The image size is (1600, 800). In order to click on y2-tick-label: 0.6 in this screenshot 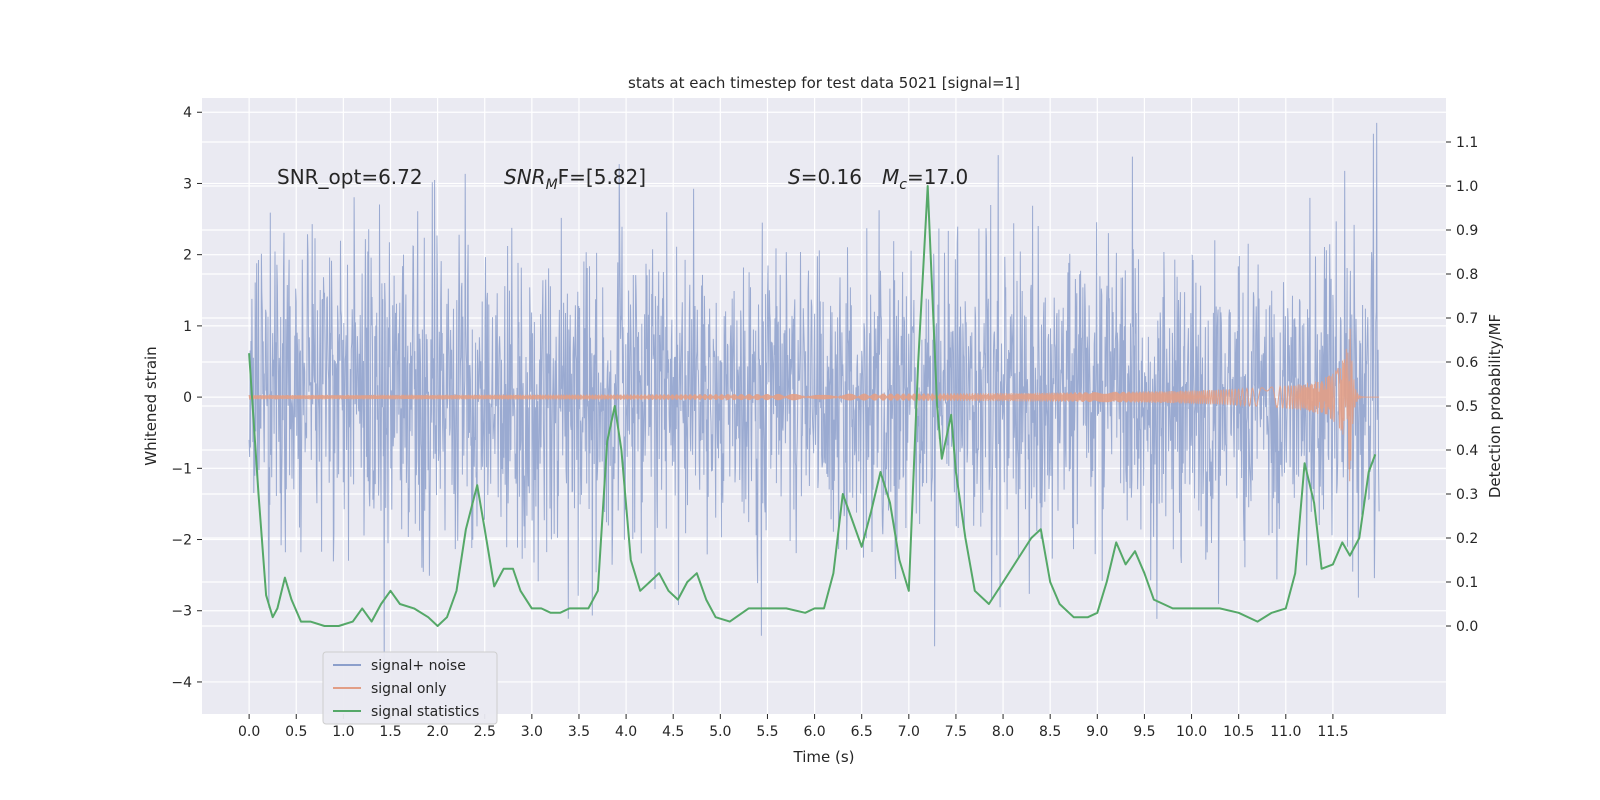, I will do `click(1467, 363)`.